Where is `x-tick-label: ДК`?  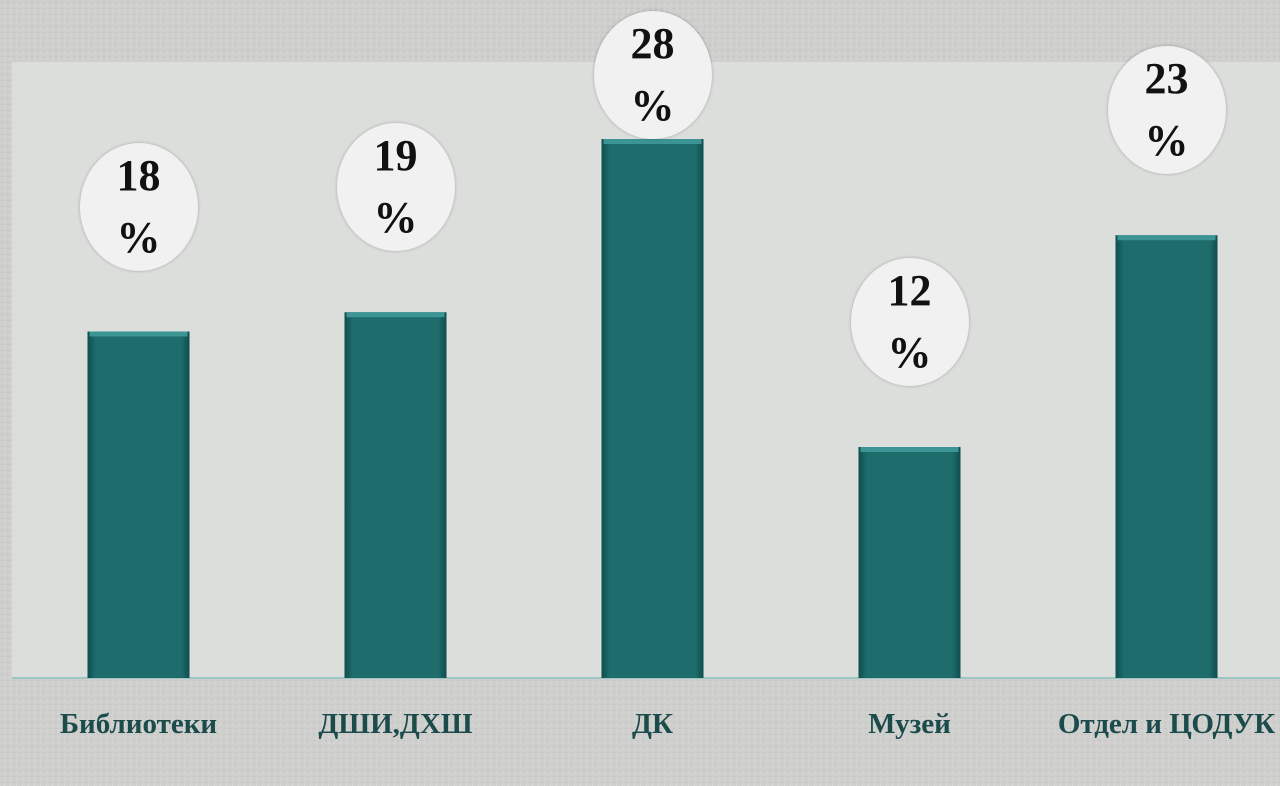 x-tick-label: ДК is located at coordinates (652, 724).